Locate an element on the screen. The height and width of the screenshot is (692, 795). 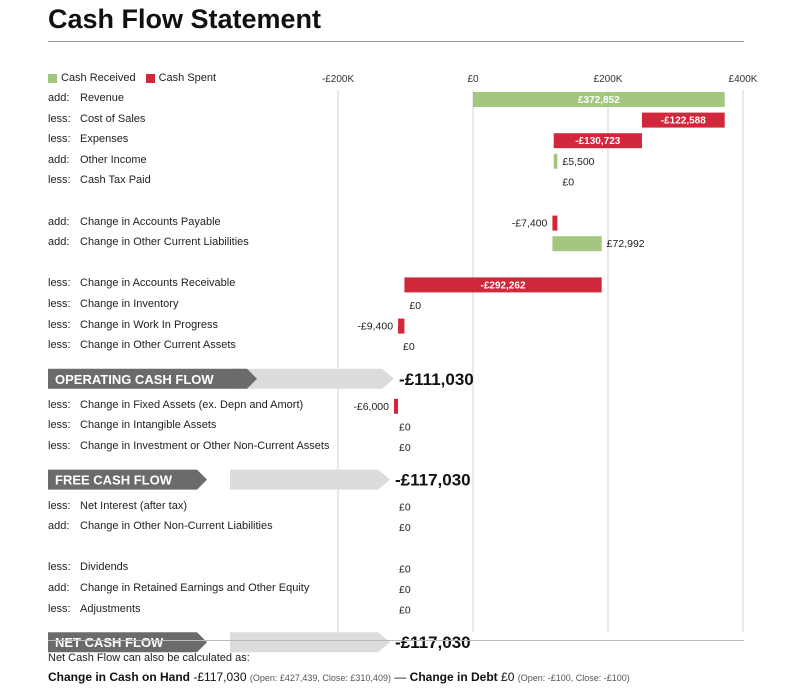
total-banner: OPERATING CASH FLOW is located at coordinates (221, 378).